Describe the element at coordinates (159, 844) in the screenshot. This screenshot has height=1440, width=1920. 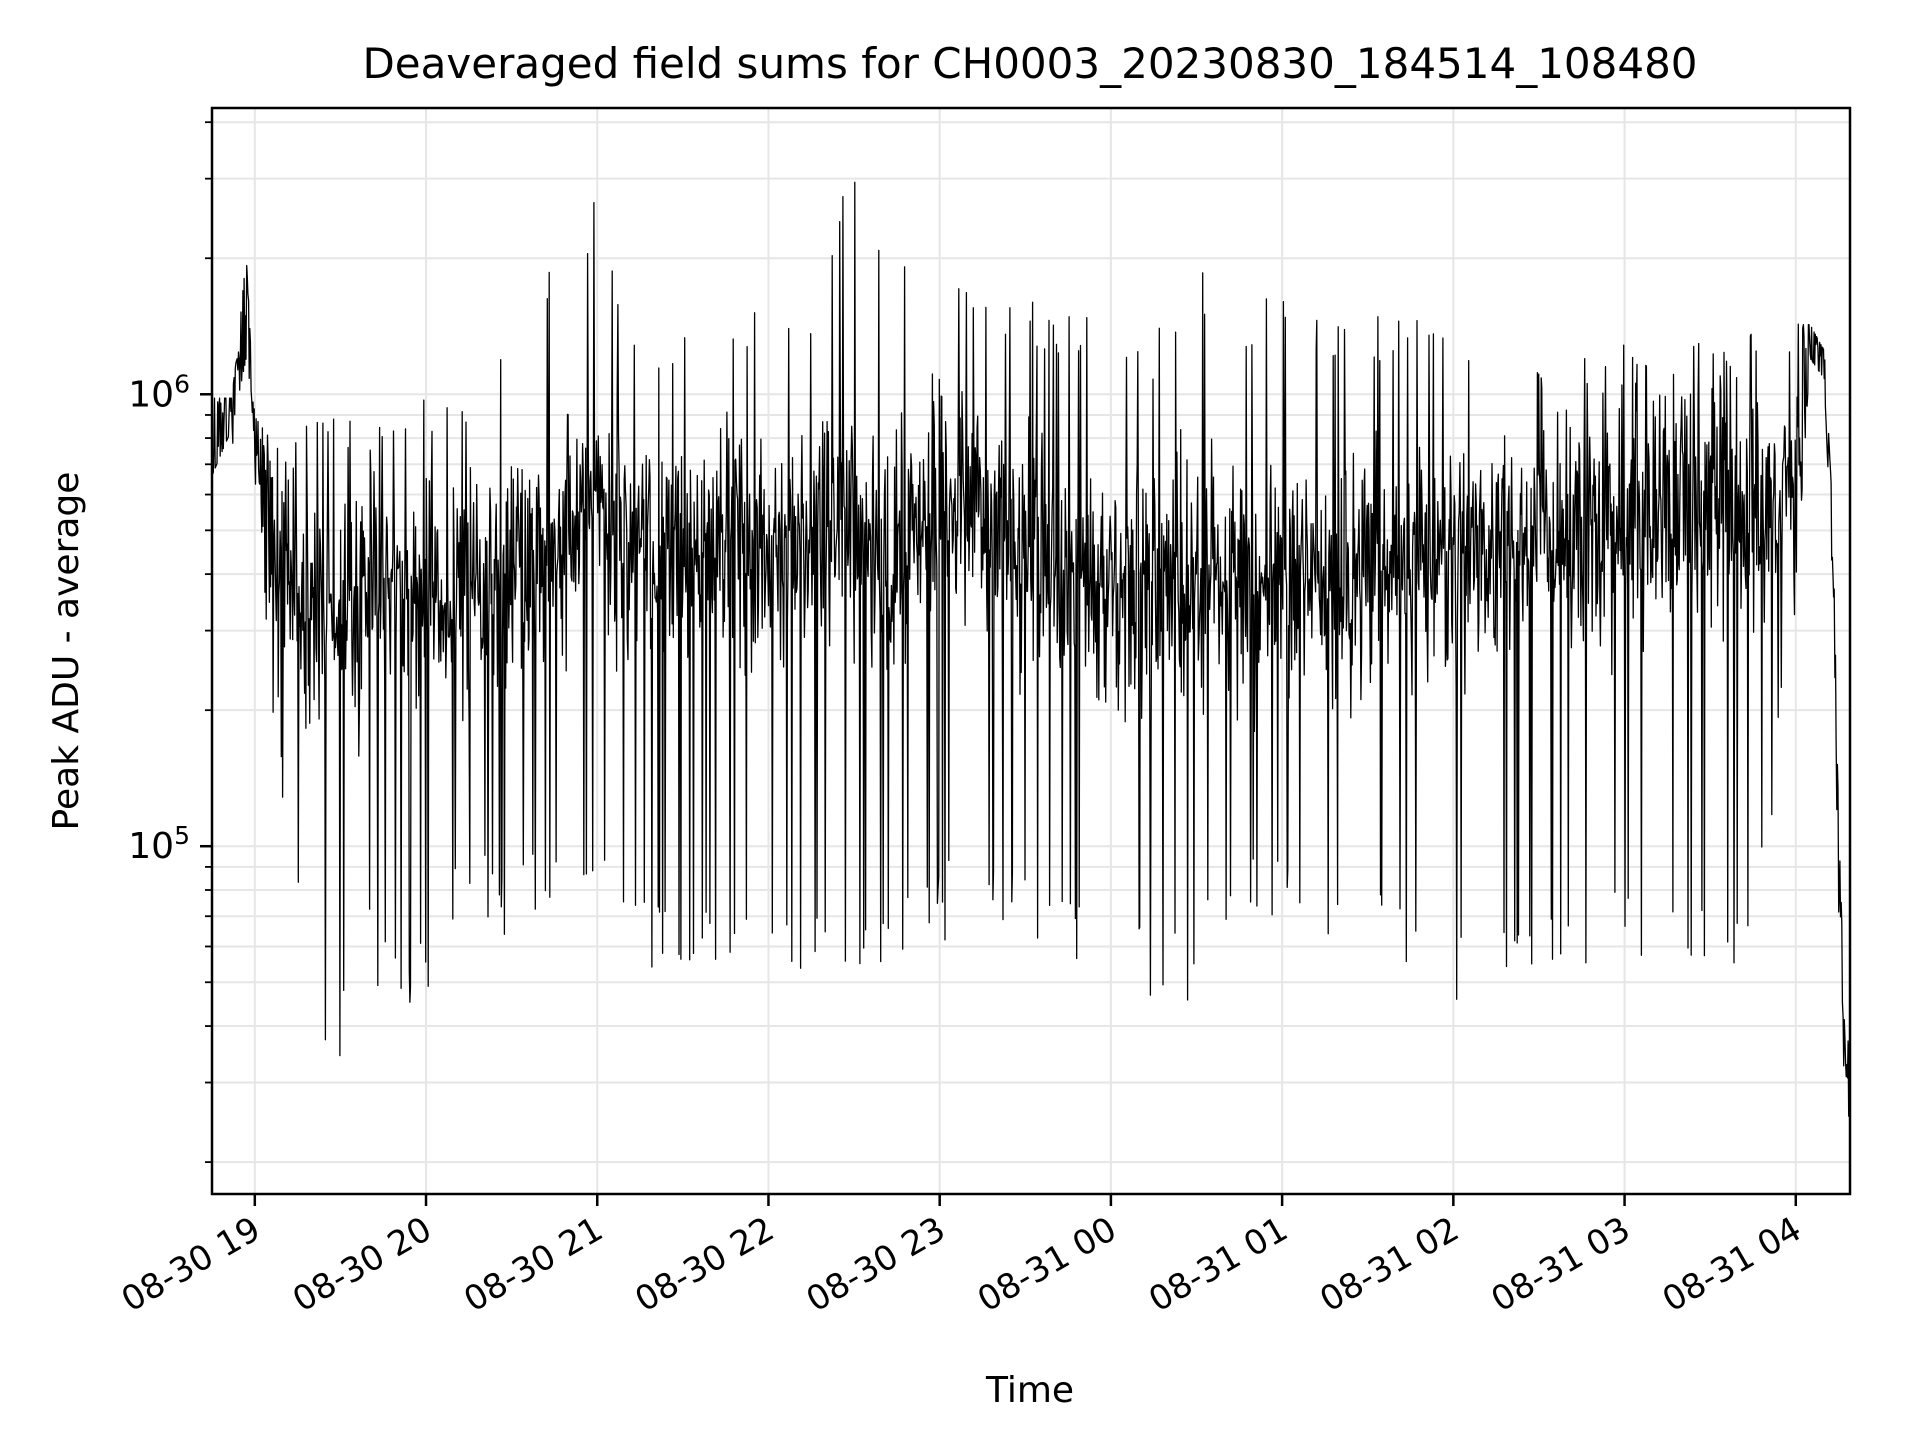
I see `y-tick-label: 105` at that location.